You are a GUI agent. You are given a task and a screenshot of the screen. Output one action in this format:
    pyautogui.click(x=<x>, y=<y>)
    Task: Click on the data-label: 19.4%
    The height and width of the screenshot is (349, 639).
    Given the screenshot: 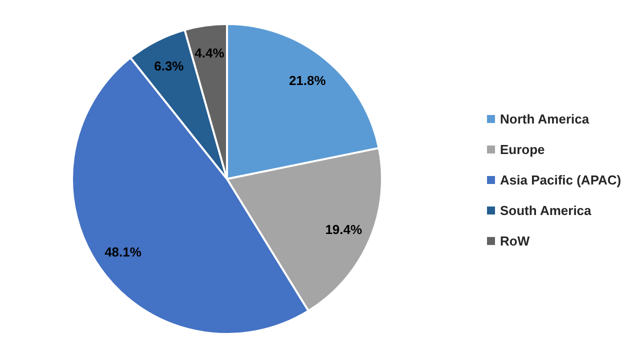 What is the action you would take?
    pyautogui.click(x=344, y=229)
    